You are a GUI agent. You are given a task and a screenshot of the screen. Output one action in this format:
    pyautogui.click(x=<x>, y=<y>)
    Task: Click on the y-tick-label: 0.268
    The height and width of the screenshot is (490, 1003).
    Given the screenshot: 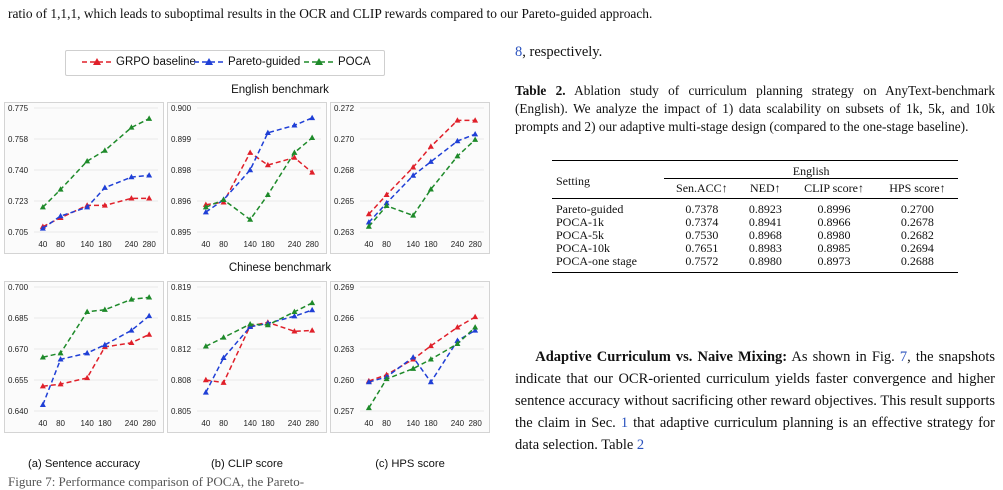 What is the action you would take?
    pyautogui.click(x=344, y=170)
    